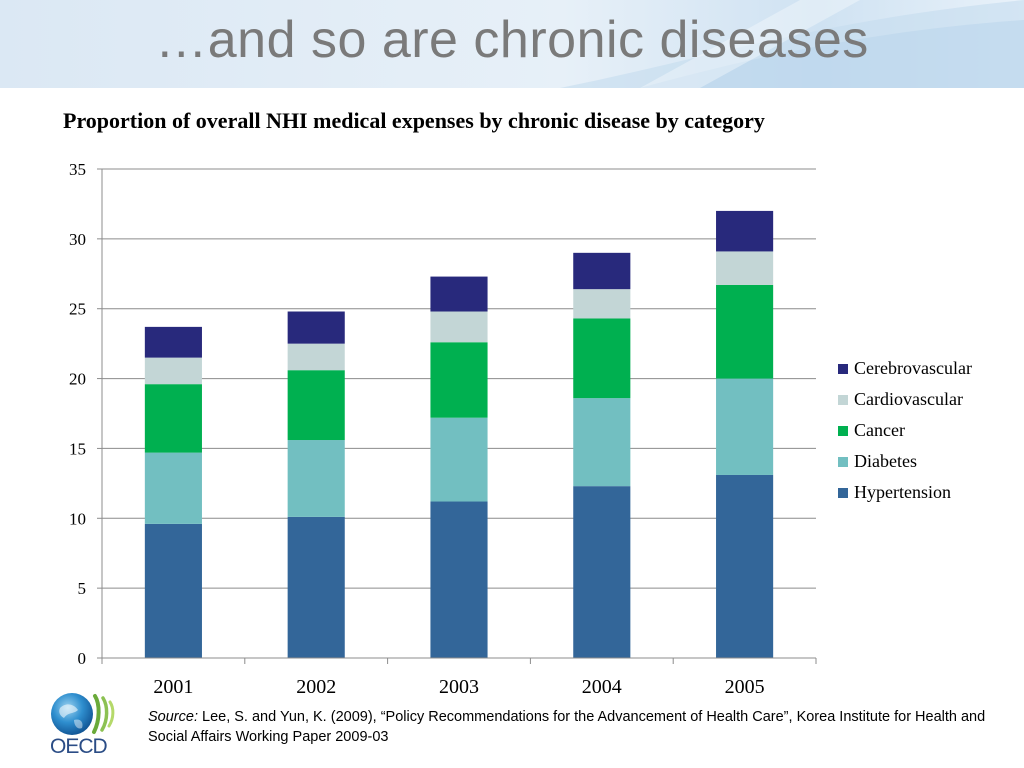 This screenshot has height=768, width=1024. I want to click on bar-segment-hypertension-2005, so click(745, 566).